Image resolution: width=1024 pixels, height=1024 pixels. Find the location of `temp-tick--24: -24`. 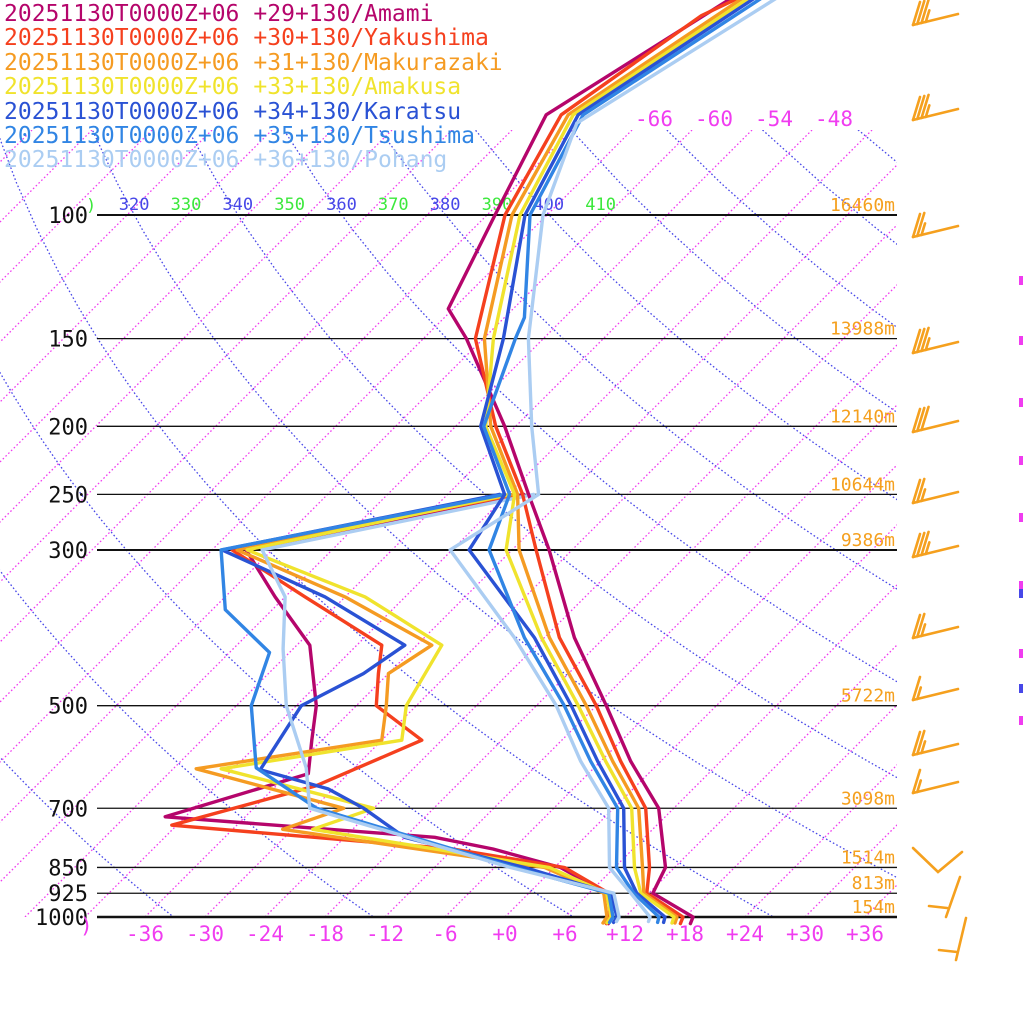

temp-tick--24: -24 is located at coordinates (265, 934).